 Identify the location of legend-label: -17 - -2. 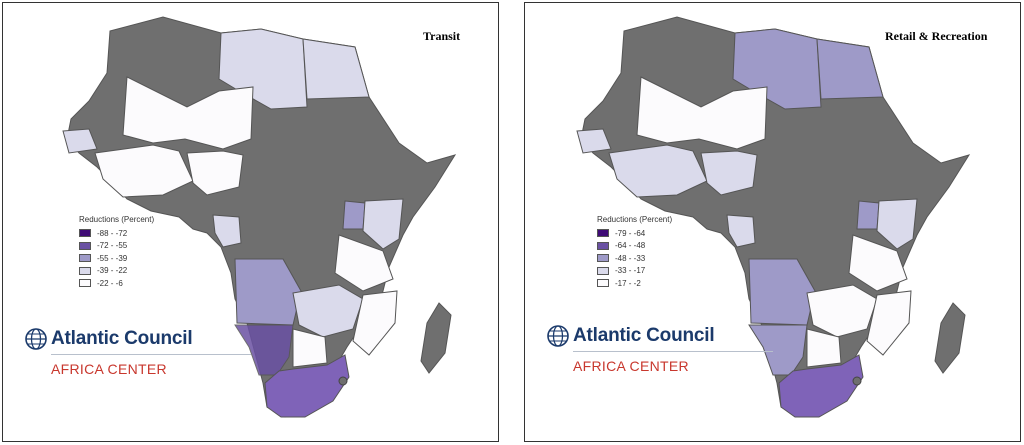
(628, 283).